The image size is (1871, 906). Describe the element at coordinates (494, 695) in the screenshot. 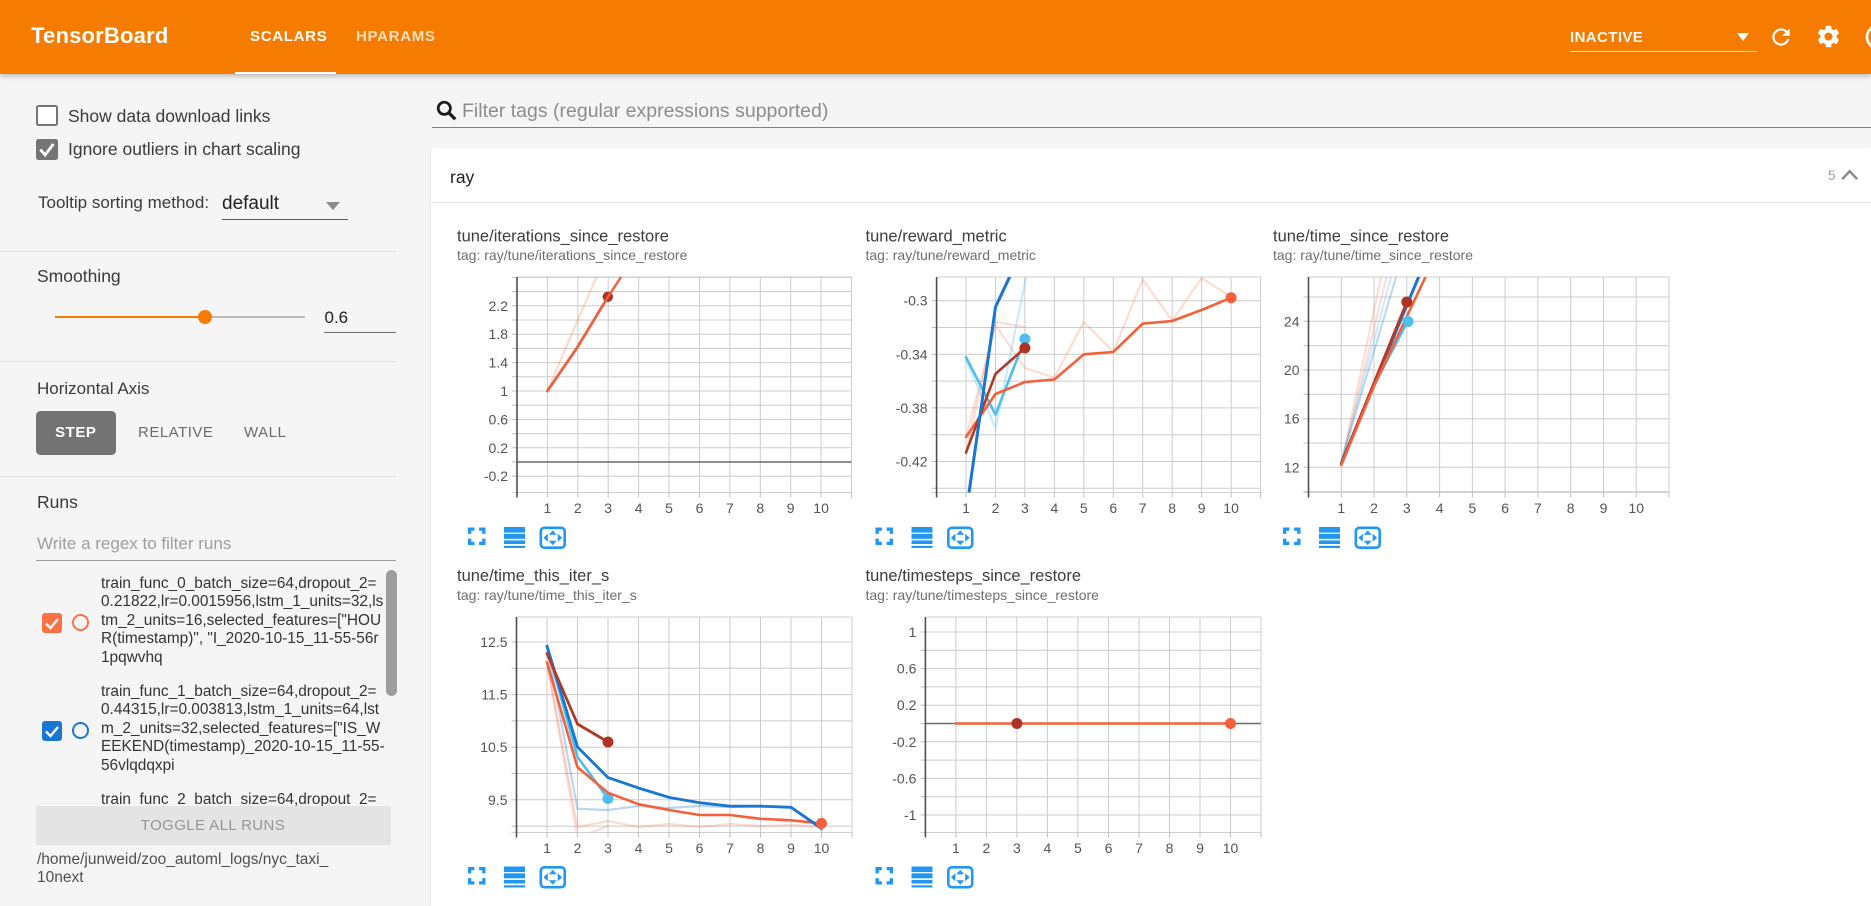

I see `svg-text: 11.5` at that location.